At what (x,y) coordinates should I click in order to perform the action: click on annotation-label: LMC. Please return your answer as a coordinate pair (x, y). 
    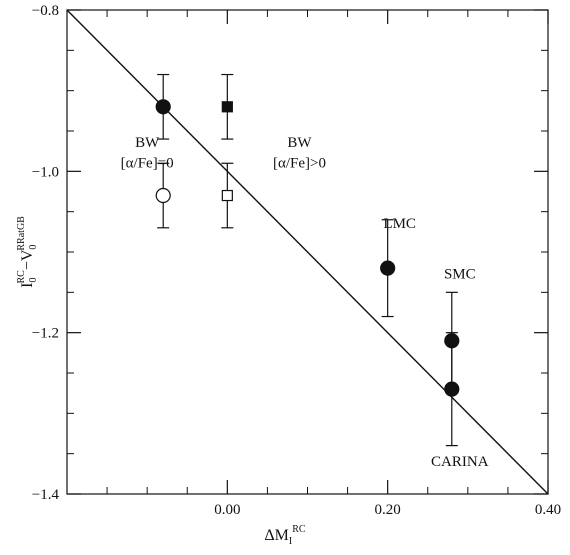
    Looking at the image, I should click on (399, 224).